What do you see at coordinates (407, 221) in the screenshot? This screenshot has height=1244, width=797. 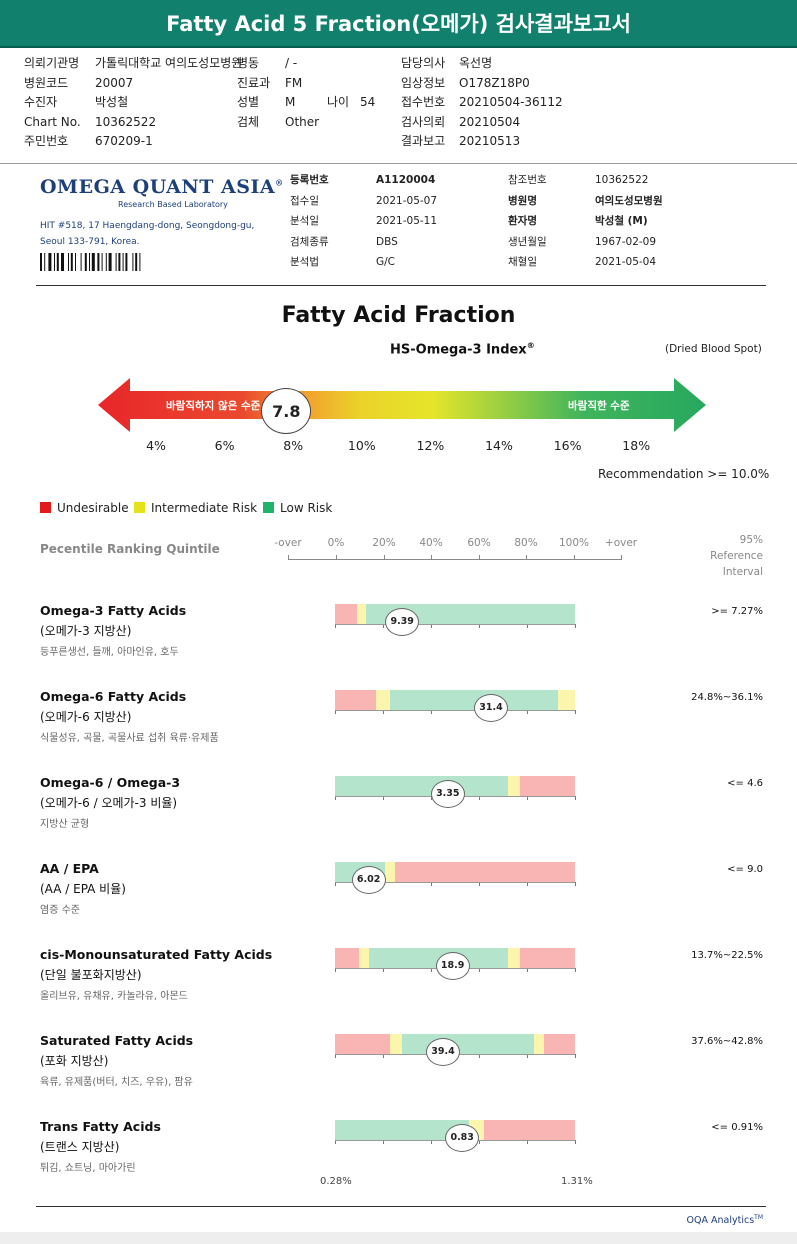 I see `info-value: 2021-05-11` at bounding box center [407, 221].